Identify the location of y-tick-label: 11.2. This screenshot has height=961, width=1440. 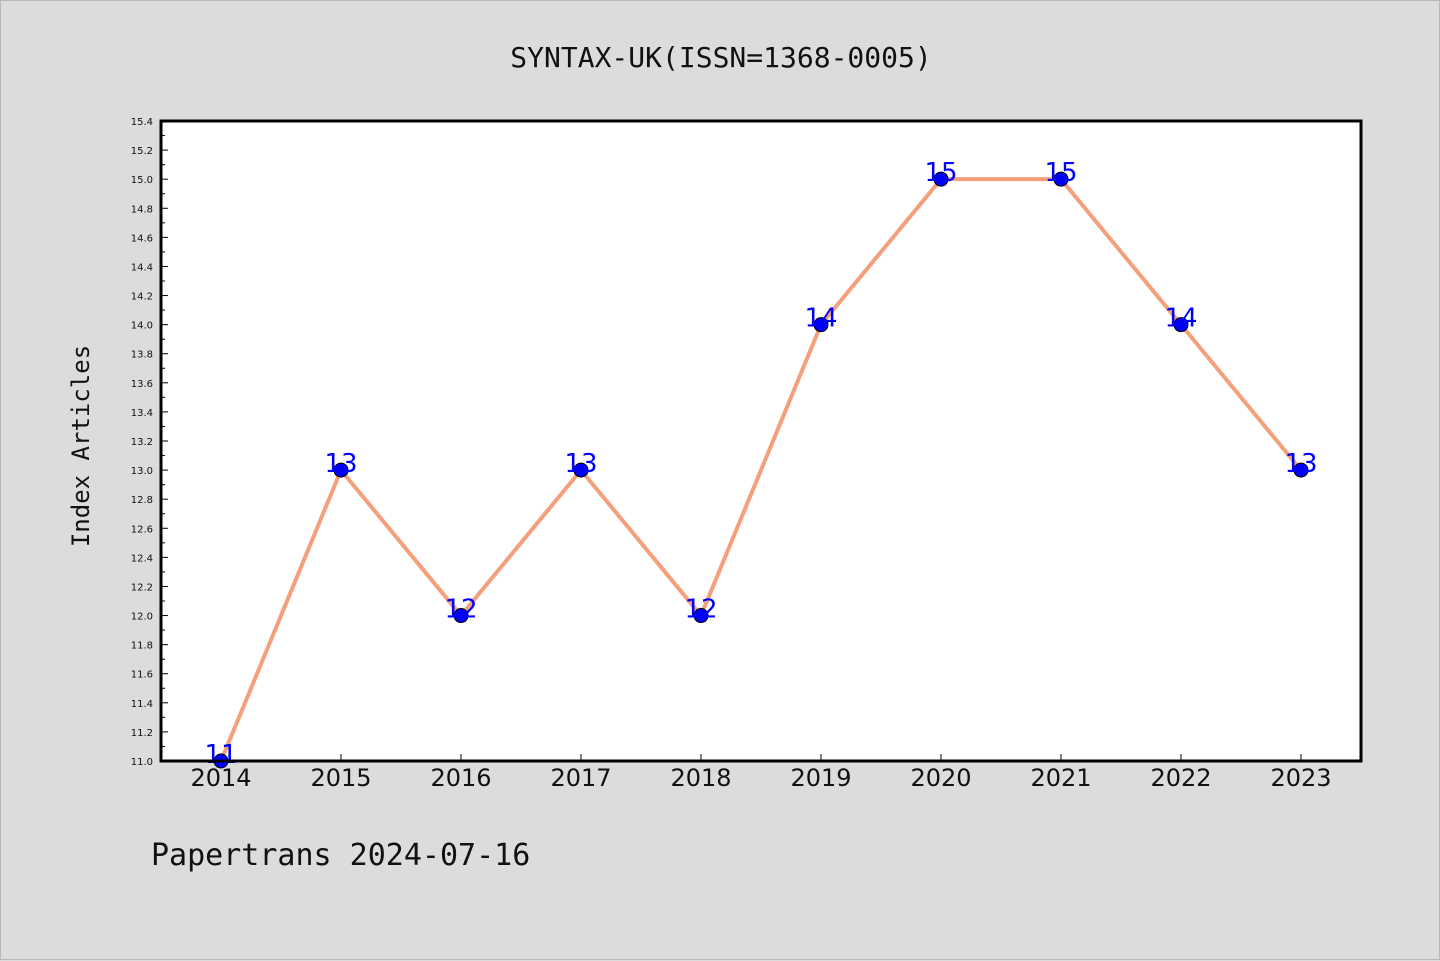
(142, 733).